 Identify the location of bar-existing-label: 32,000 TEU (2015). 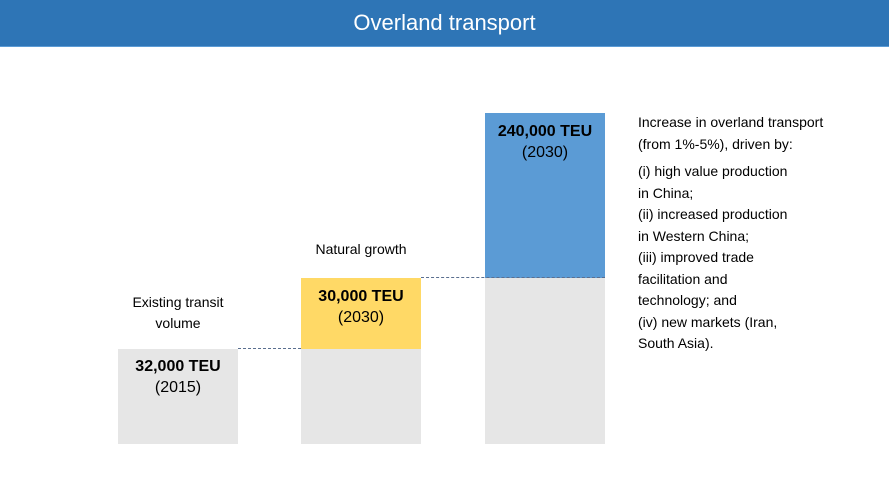
(178, 377).